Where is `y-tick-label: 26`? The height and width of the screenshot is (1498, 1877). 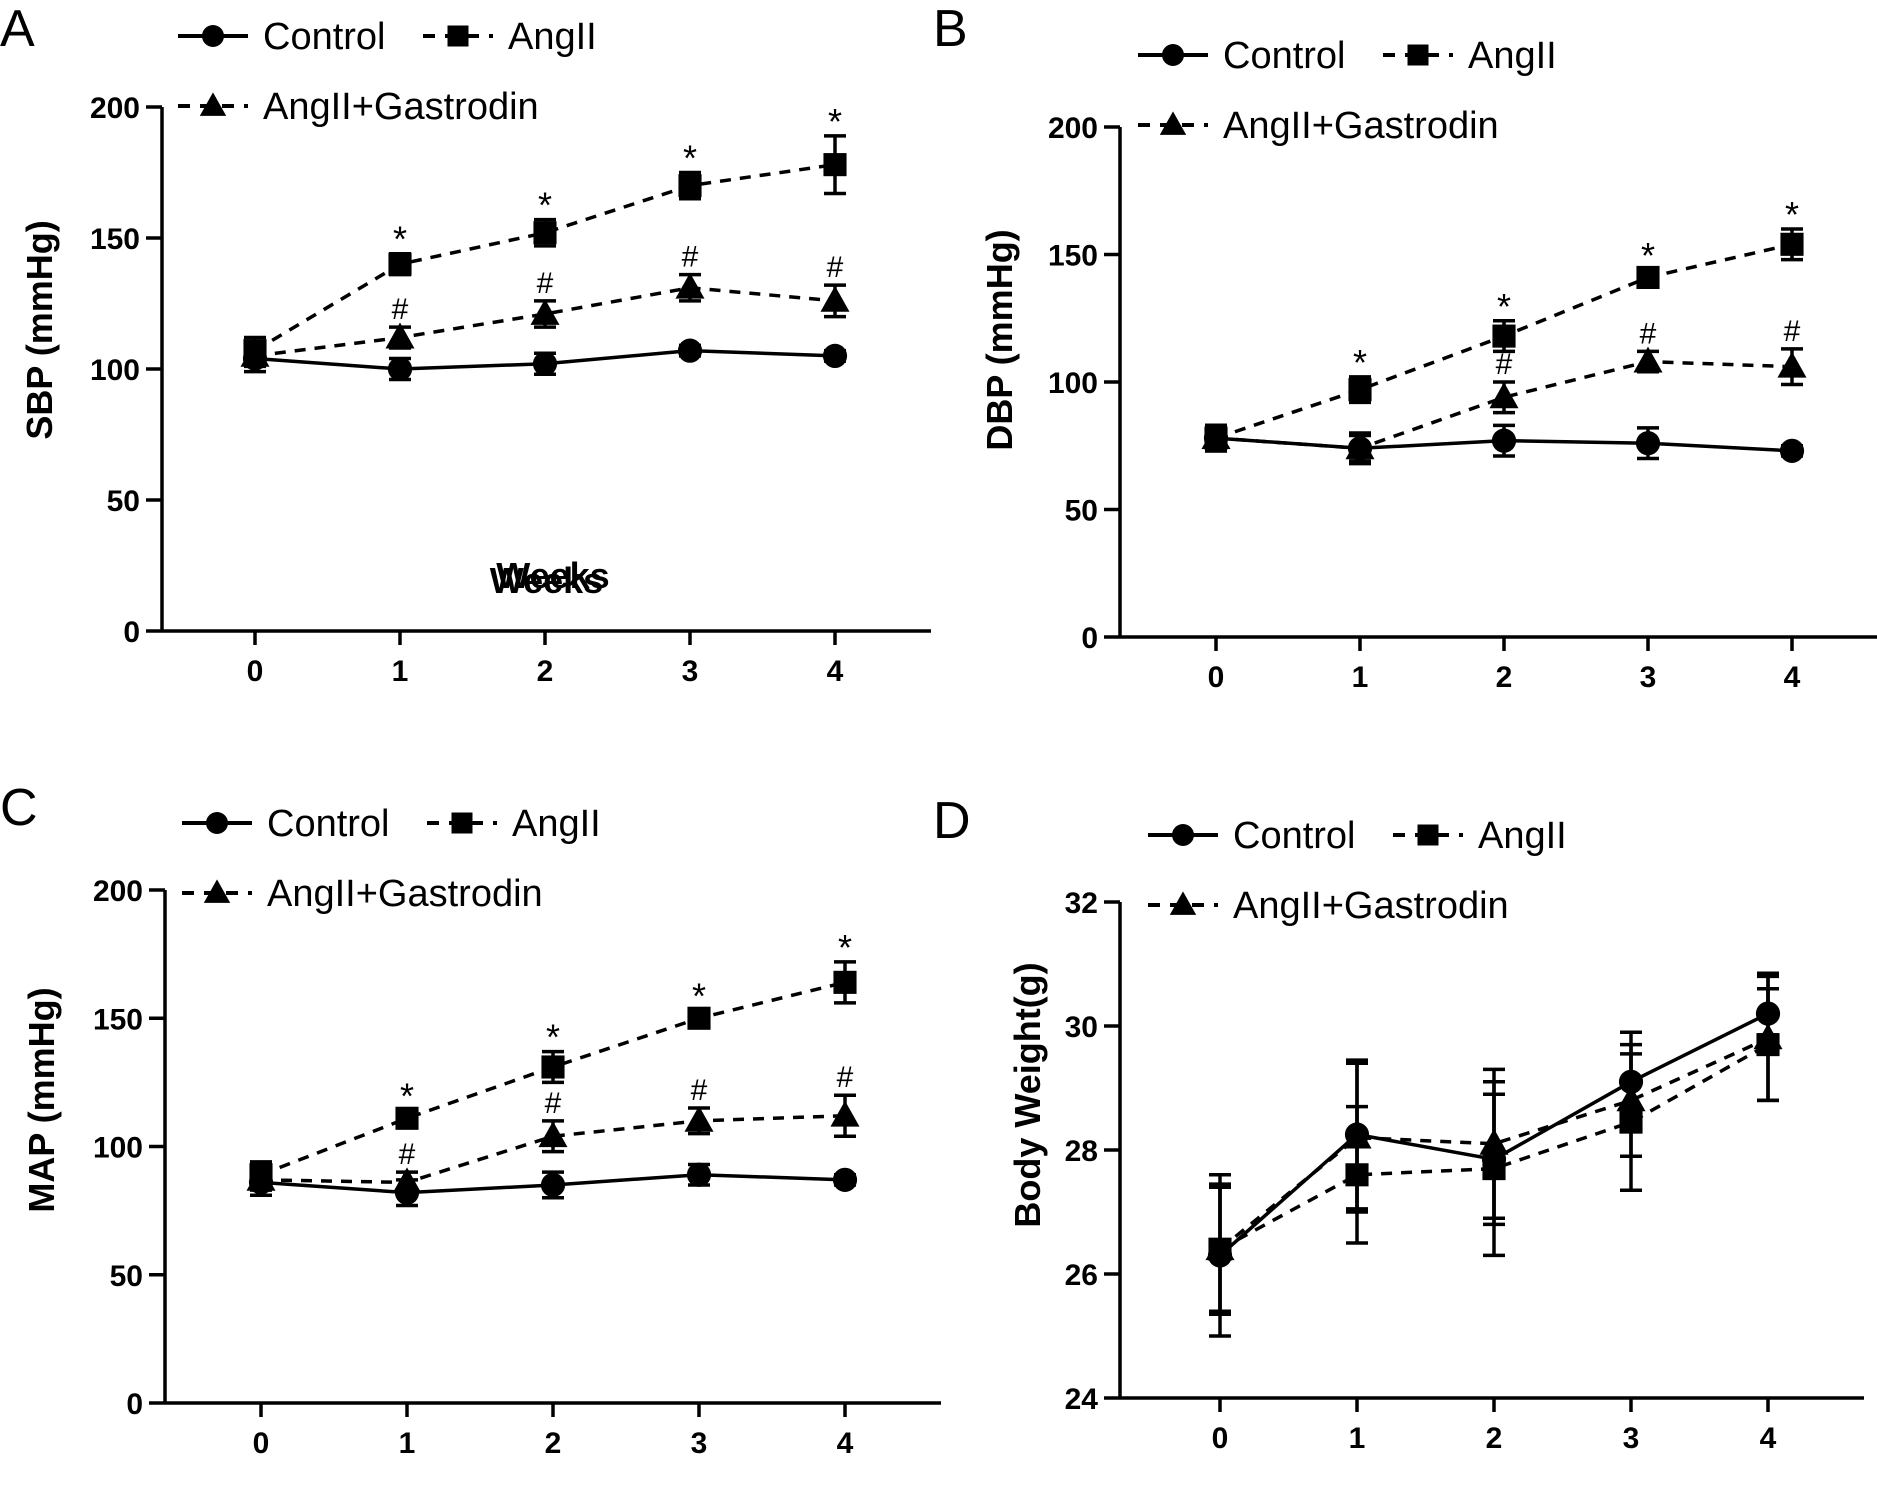 y-tick-label: 26 is located at coordinates (1081, 1275).